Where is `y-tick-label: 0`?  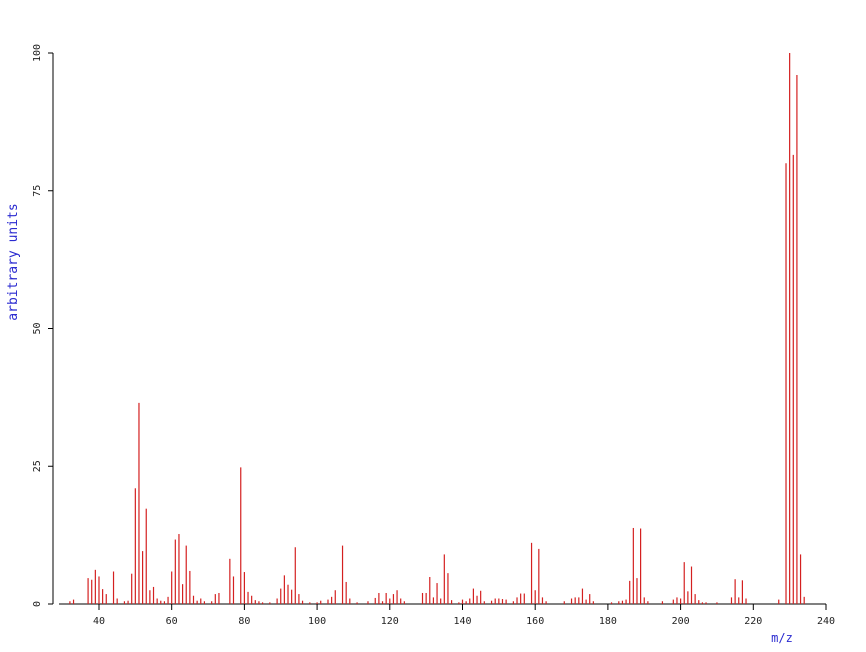
y-tick-label: 0 is located at coordinates (37, 604).